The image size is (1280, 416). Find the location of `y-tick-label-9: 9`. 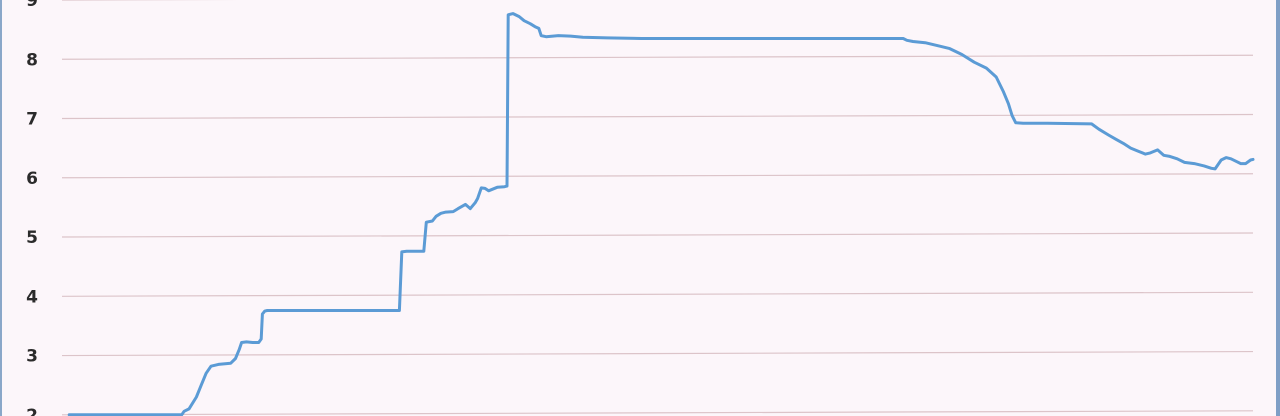

y-tick-label-9: 9 is located at coordinates (32, 5).